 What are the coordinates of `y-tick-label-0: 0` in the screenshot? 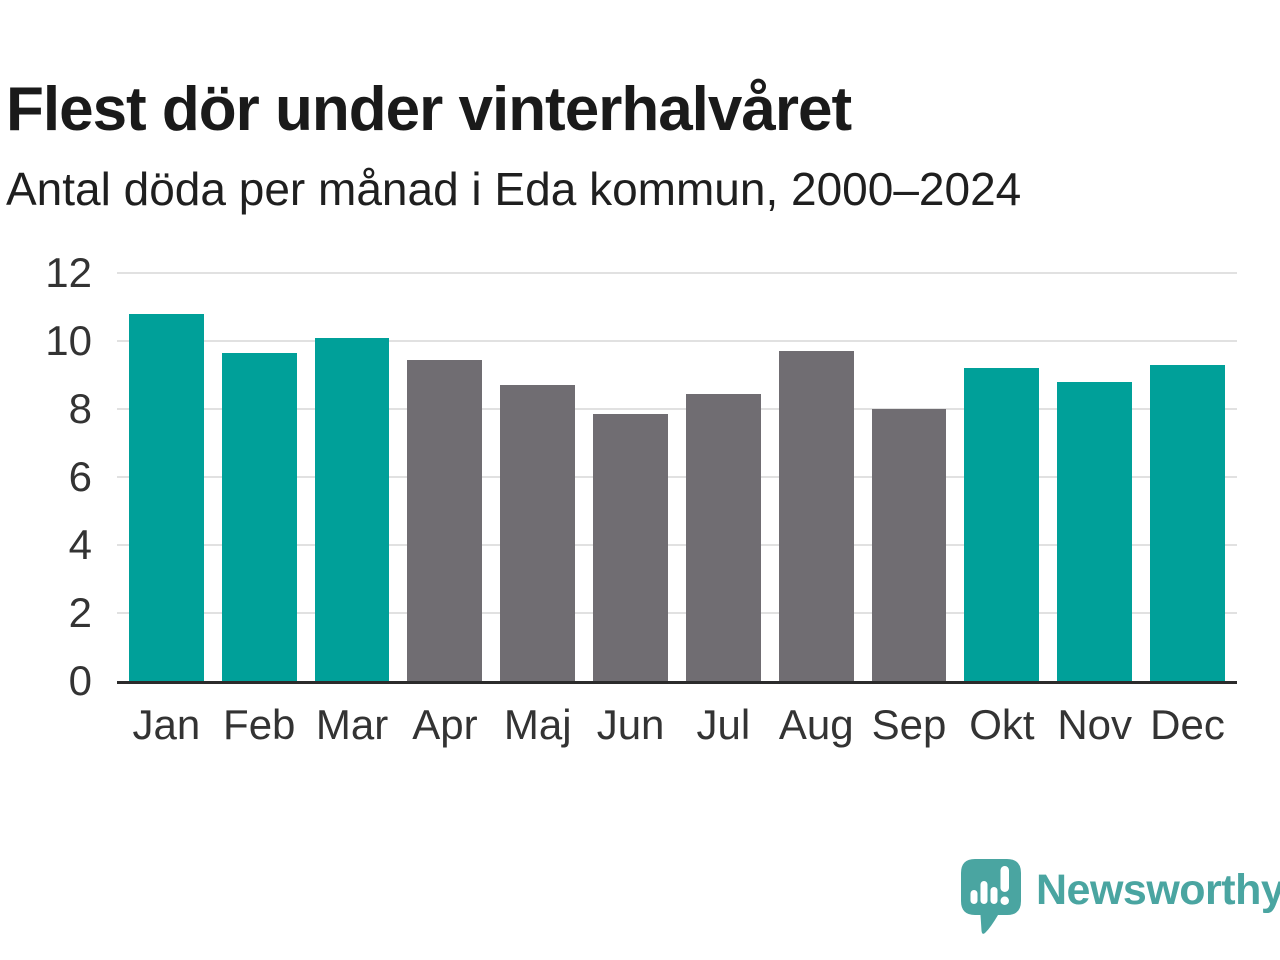 It's located at (80, 680).